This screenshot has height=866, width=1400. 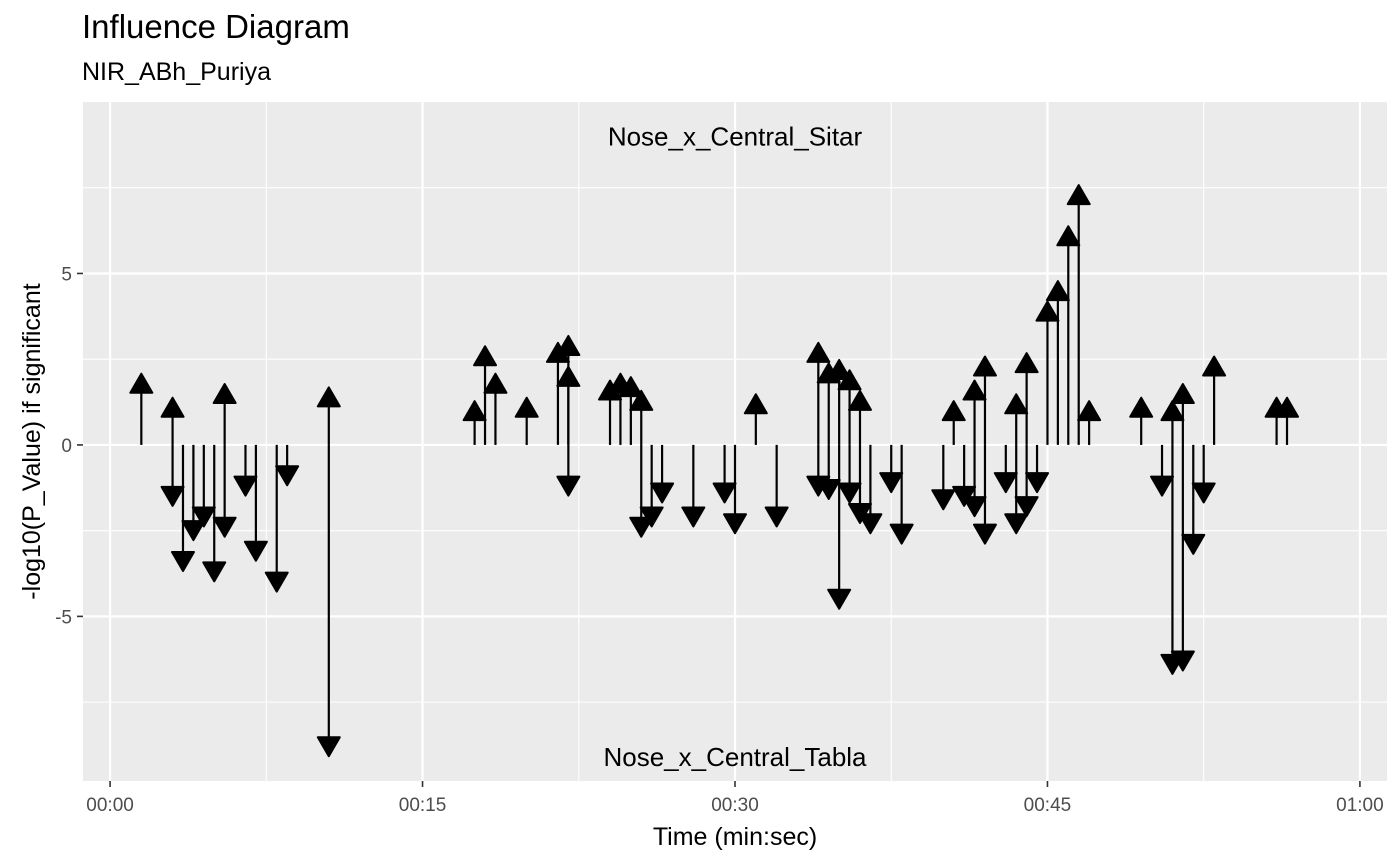 I want to click on annotation-label: Nose_x_Central_Sitar, so click(x=735, y=136).